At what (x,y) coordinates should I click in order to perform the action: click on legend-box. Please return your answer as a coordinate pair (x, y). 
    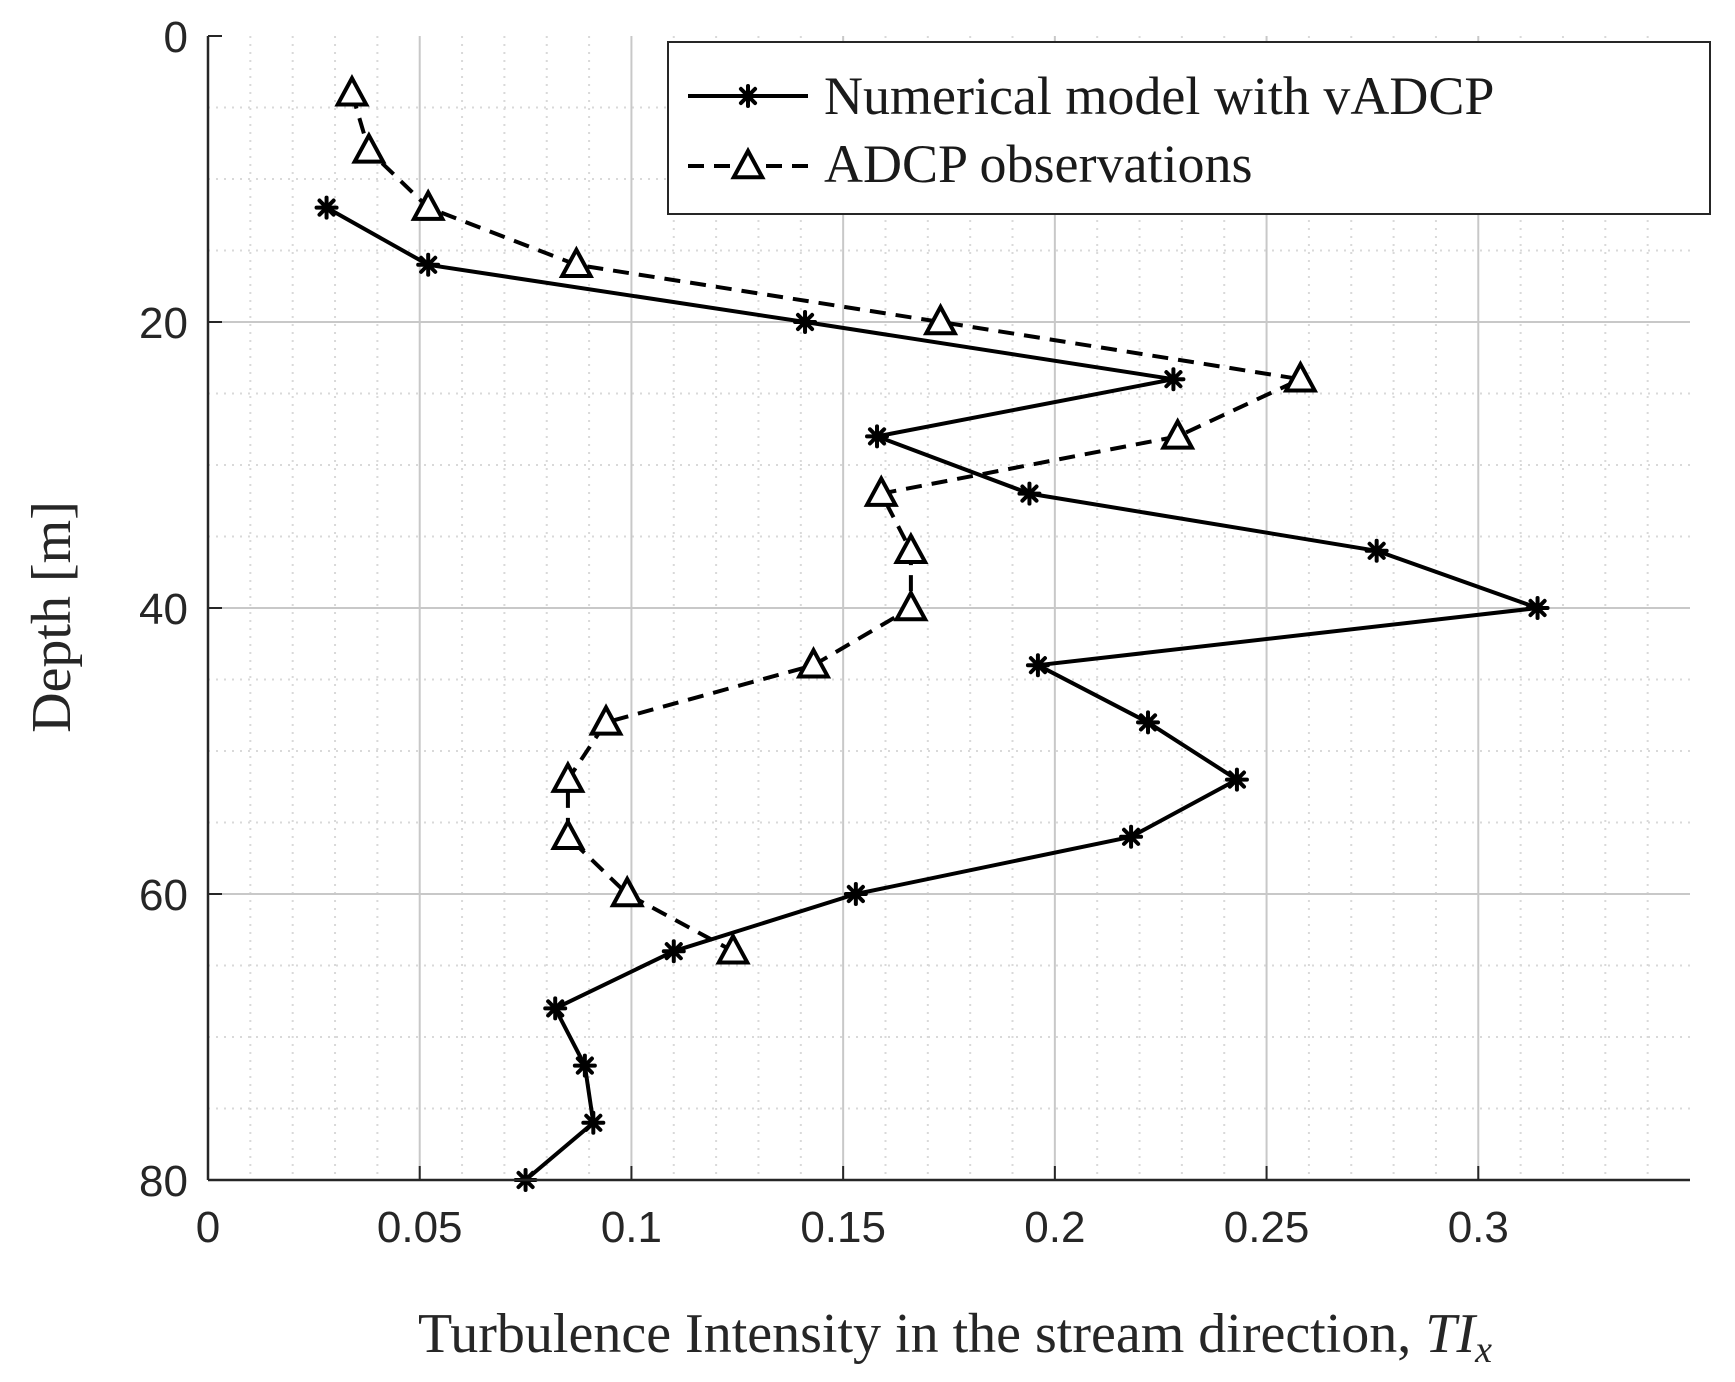
    Looking at the image, I should click on (1189, 128).